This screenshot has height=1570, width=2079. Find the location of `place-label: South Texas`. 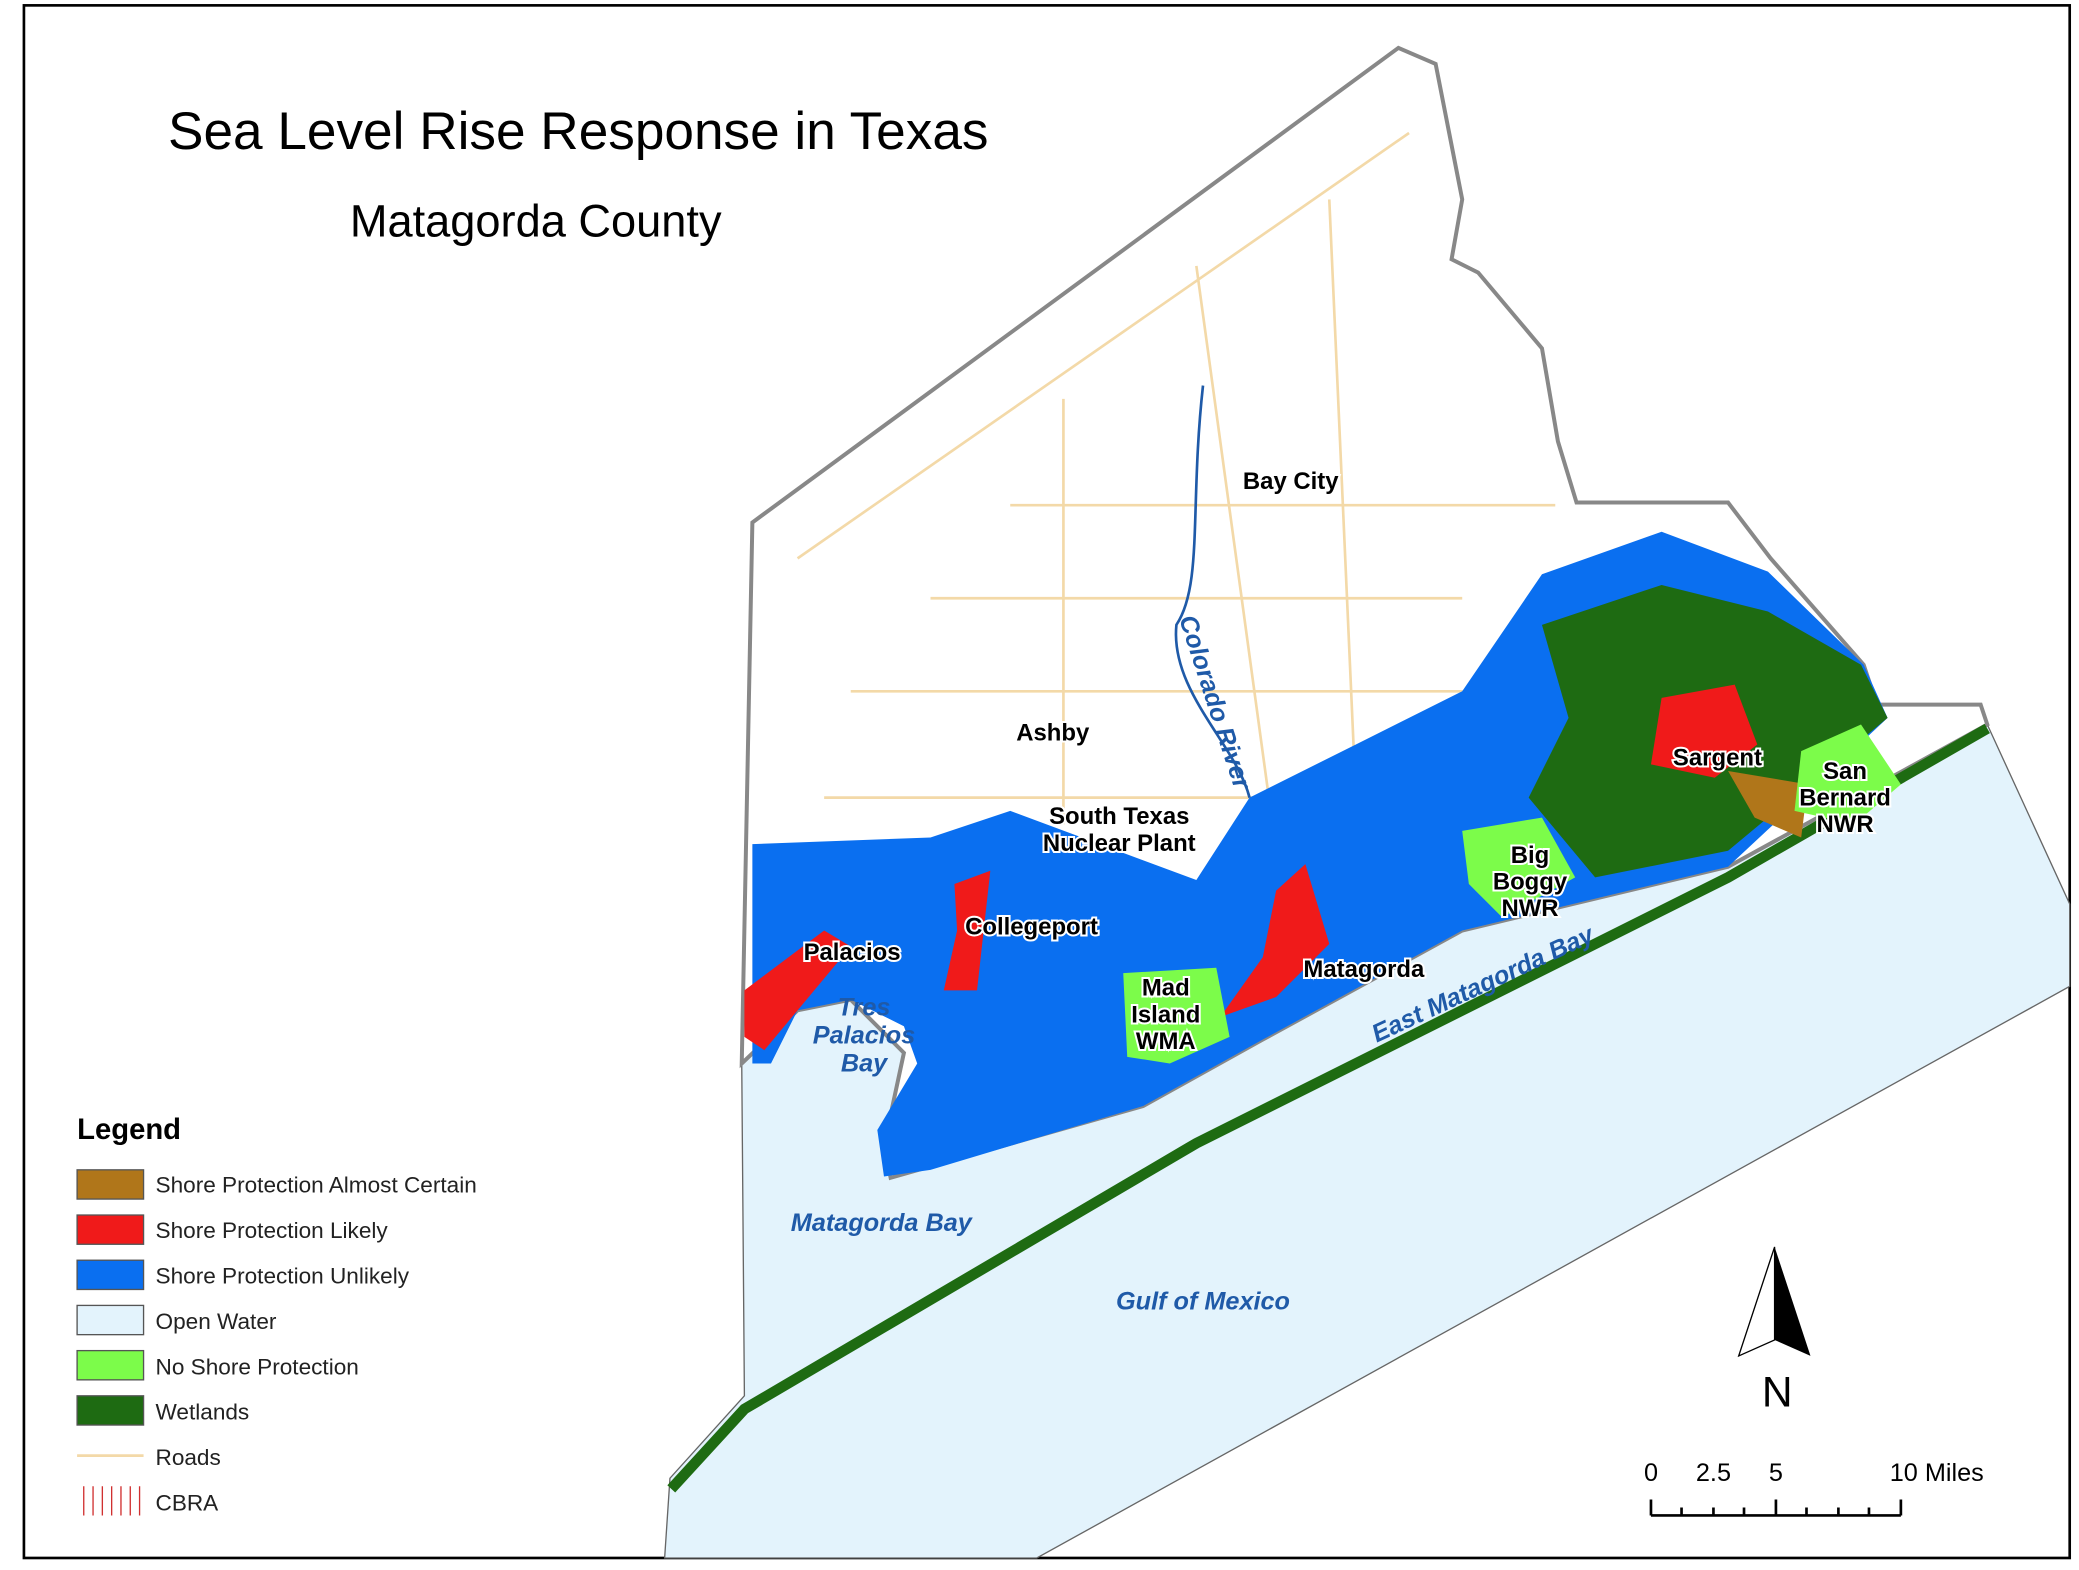

place-label: South Texas is located at coordinates (1119, 816).